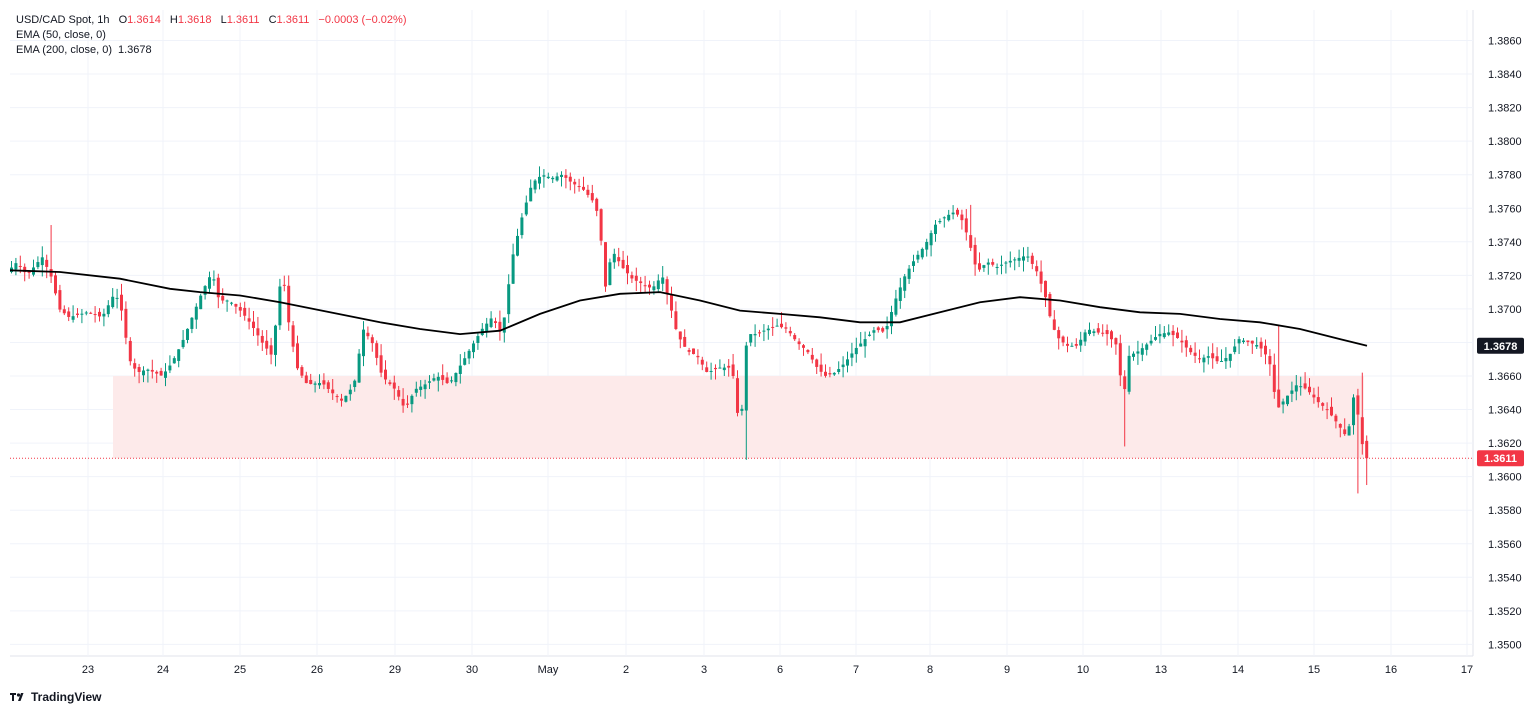 This screenshot has height=714, width=1536. Describe the element at coordinates (1500, 458) in the screenshot. I see `last-price-label-bg` at that location.